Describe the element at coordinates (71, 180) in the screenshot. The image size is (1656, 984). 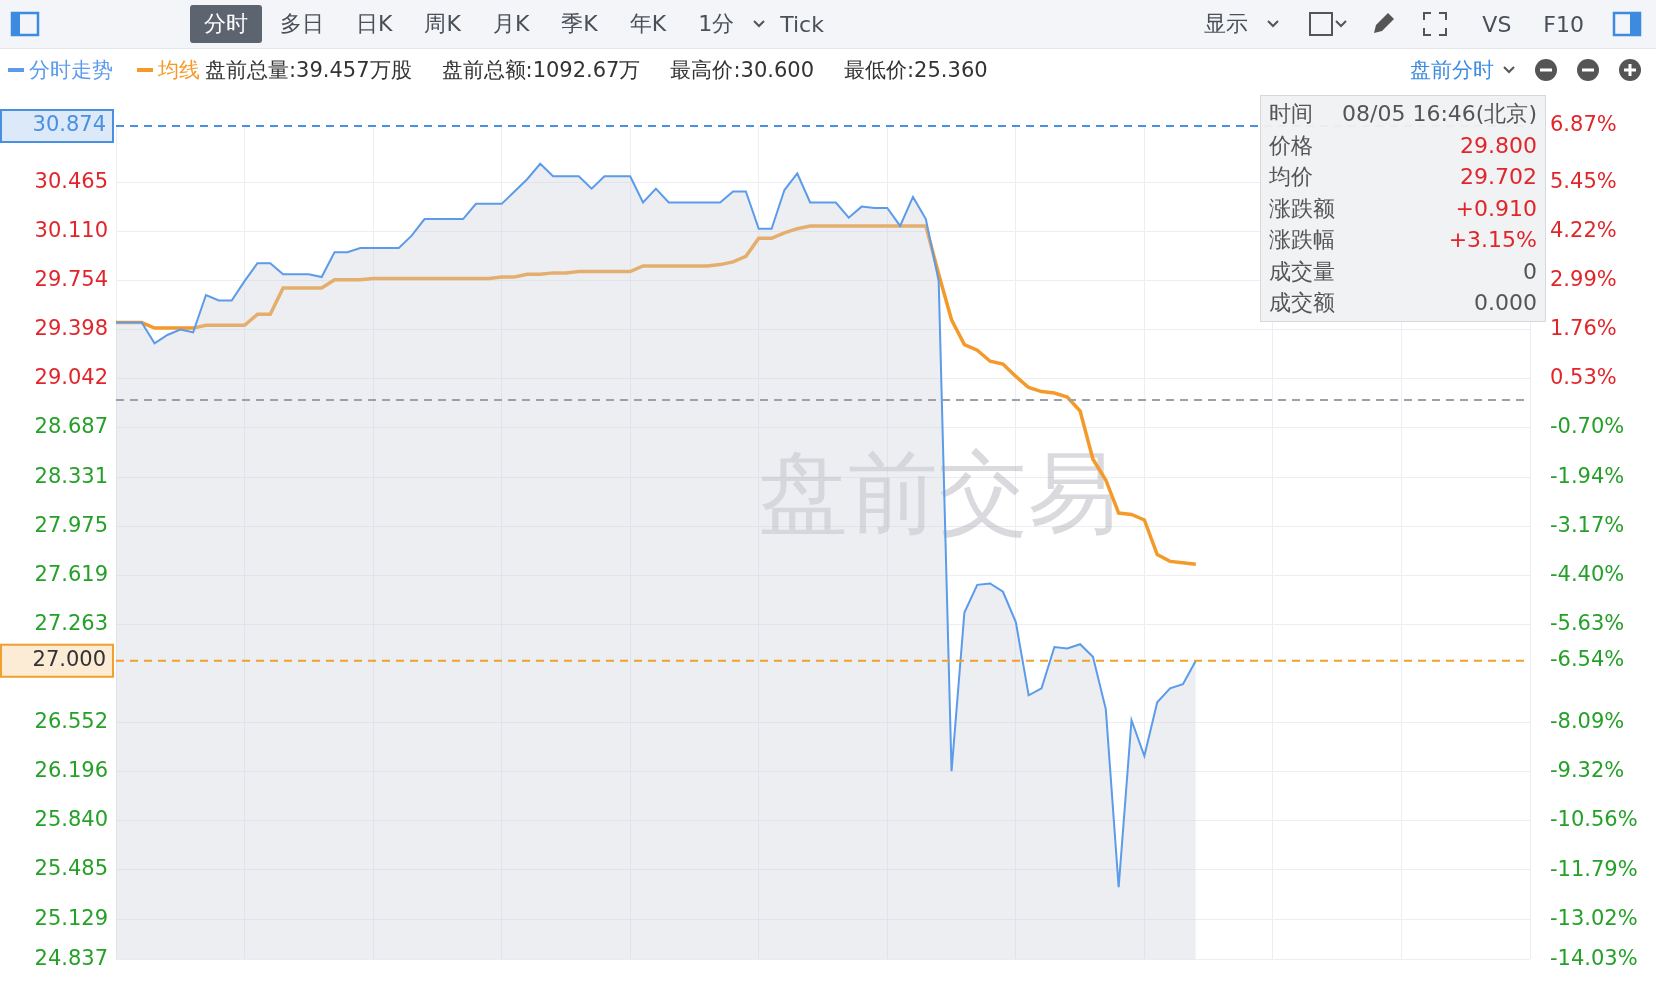
I see `y-tick-label: 30.465` at that location.